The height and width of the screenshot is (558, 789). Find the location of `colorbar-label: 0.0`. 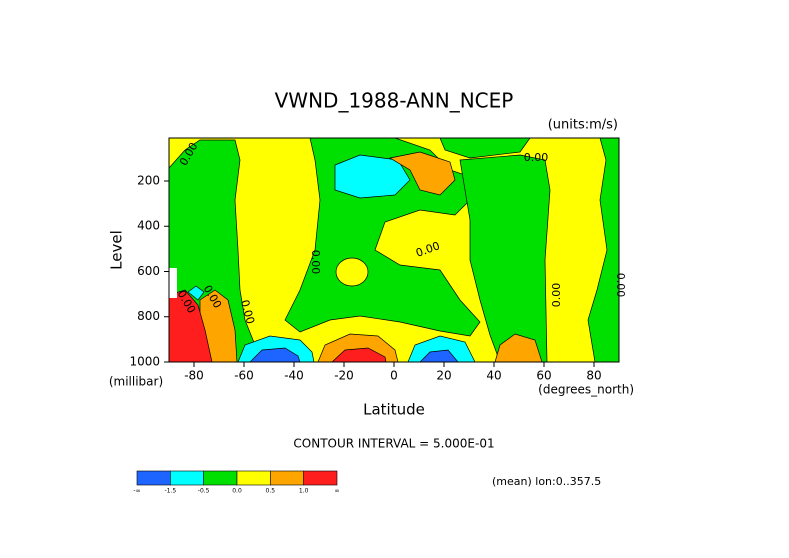

colorbar-label: 0.0 is located at coordinates (237, 491).